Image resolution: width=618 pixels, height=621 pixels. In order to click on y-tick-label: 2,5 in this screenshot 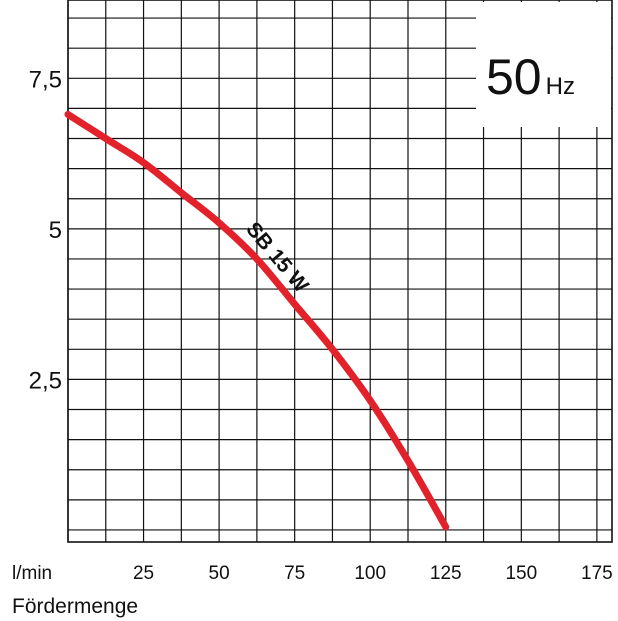, I will do `click(45, 380)`.